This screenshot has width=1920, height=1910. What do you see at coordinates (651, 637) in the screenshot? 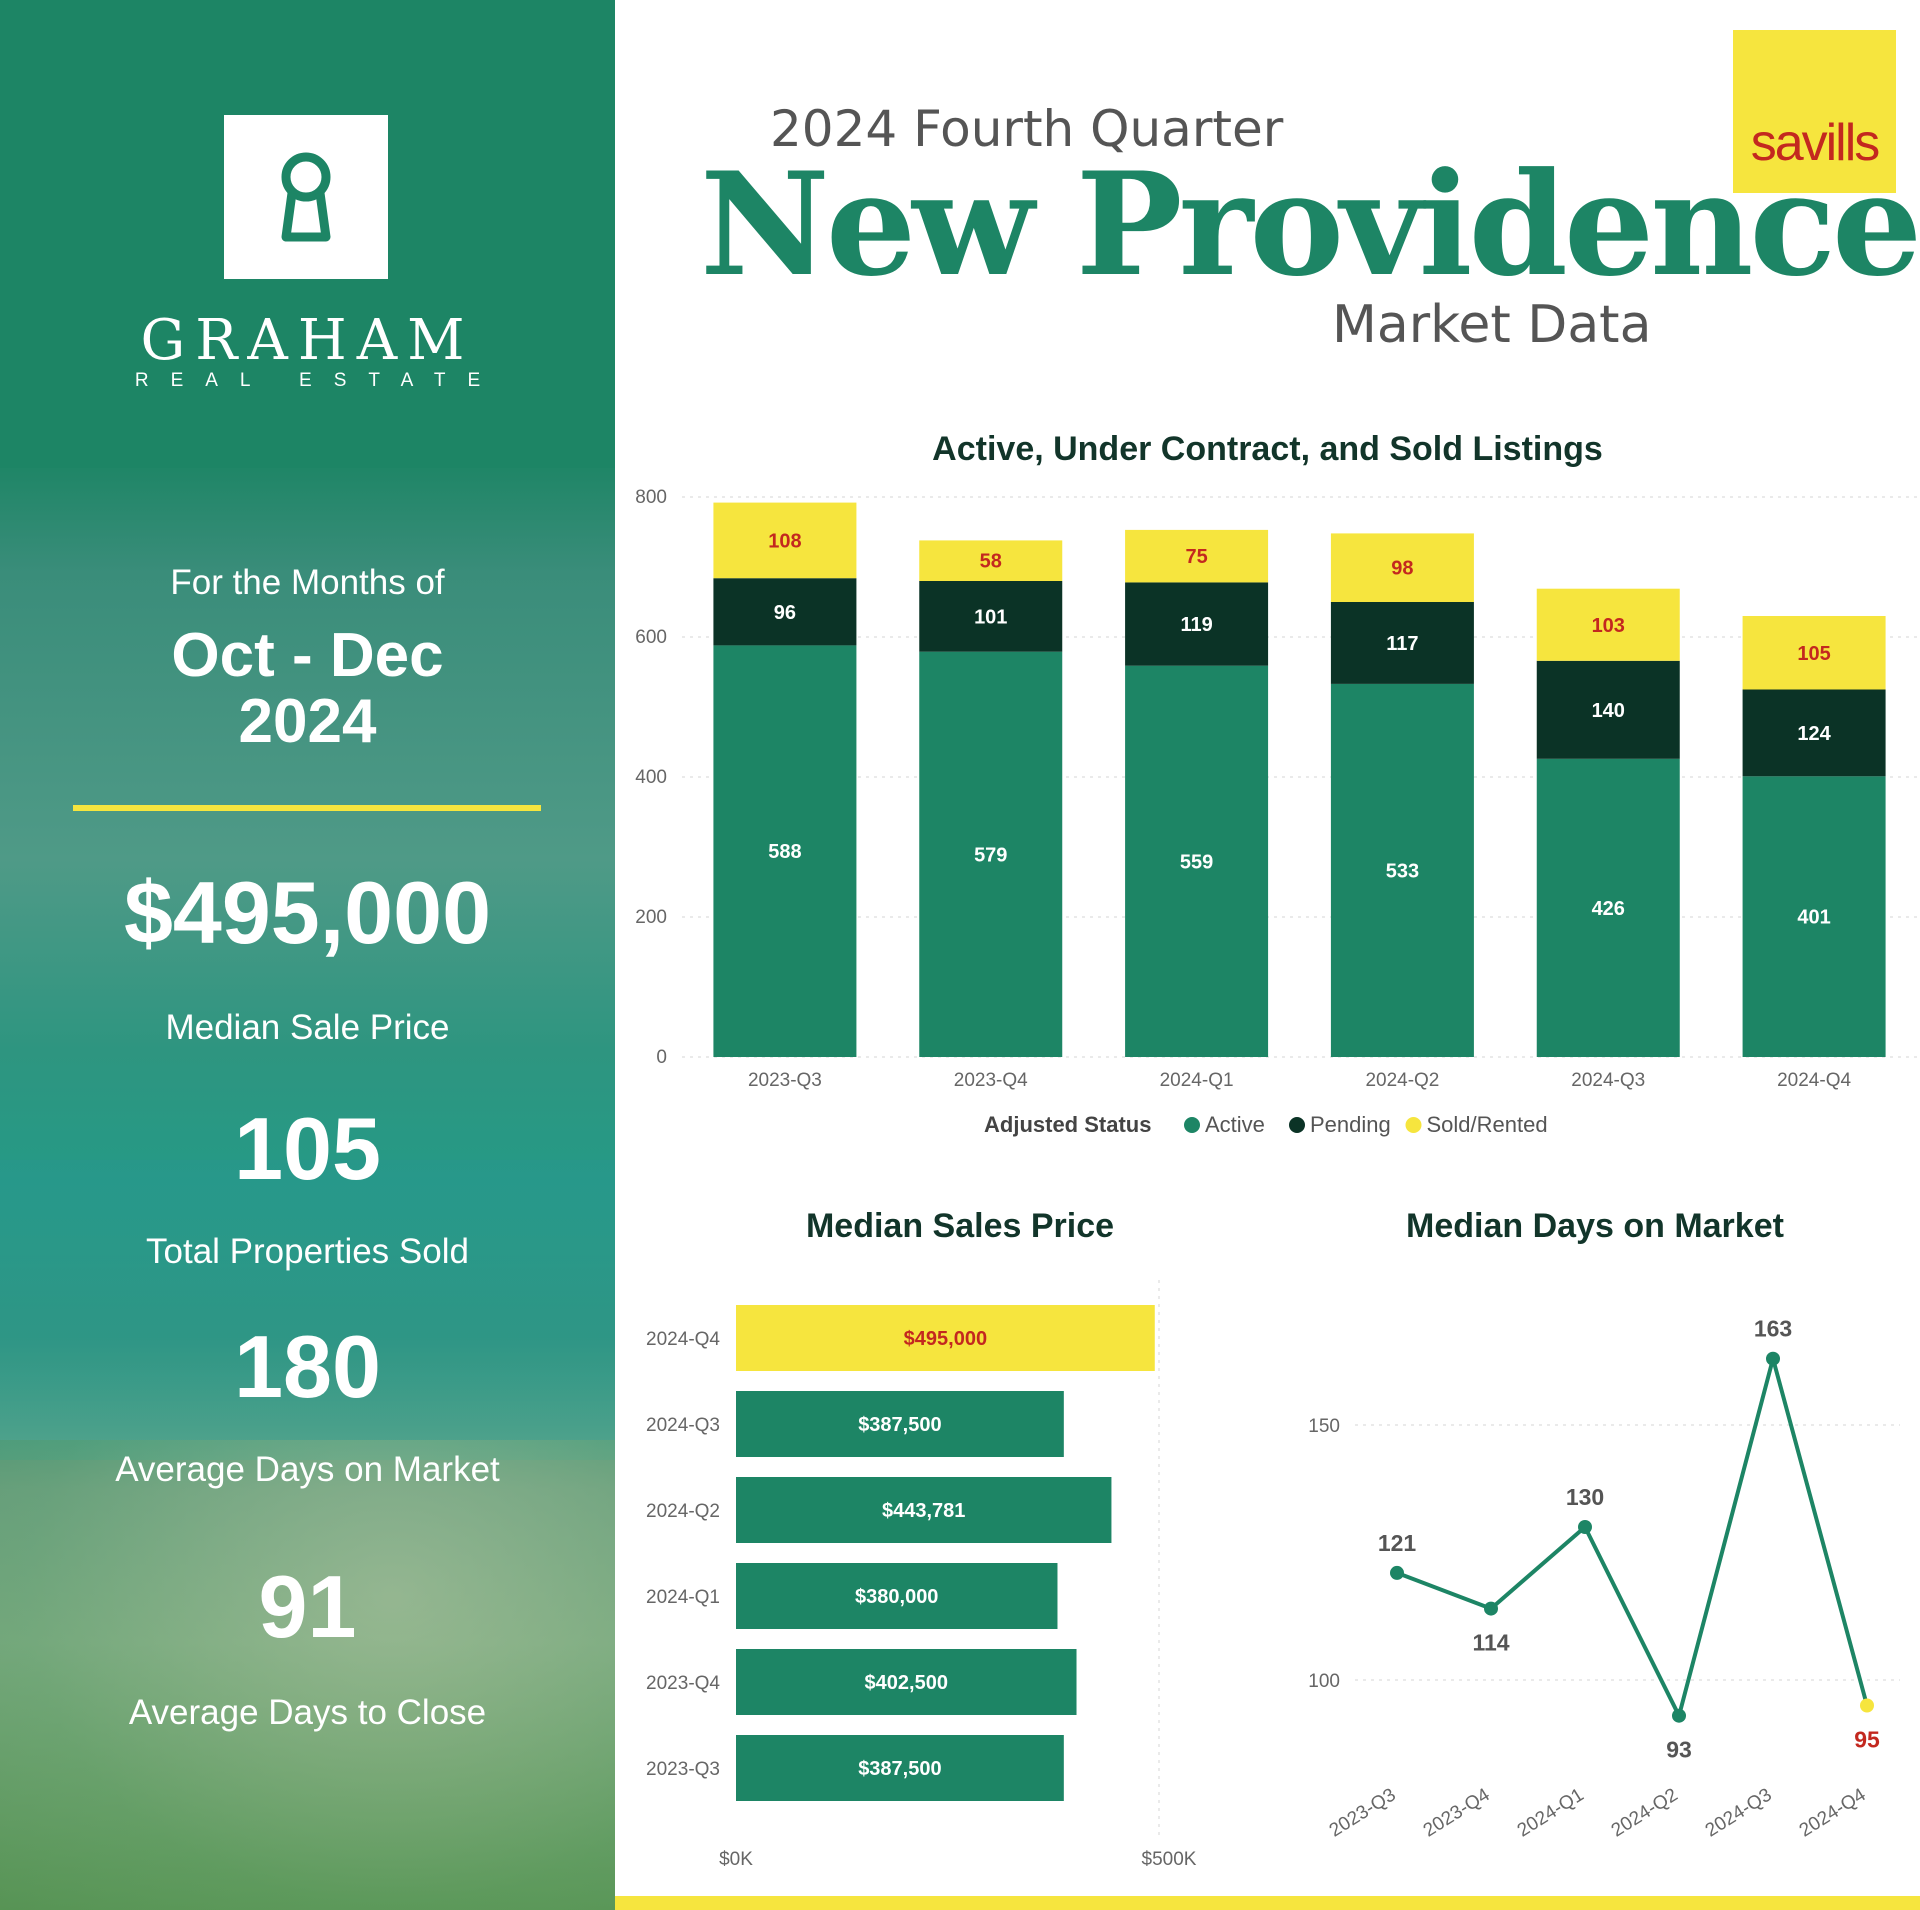
I see `y-tick-label: 600` at bounding box center [651, 637].